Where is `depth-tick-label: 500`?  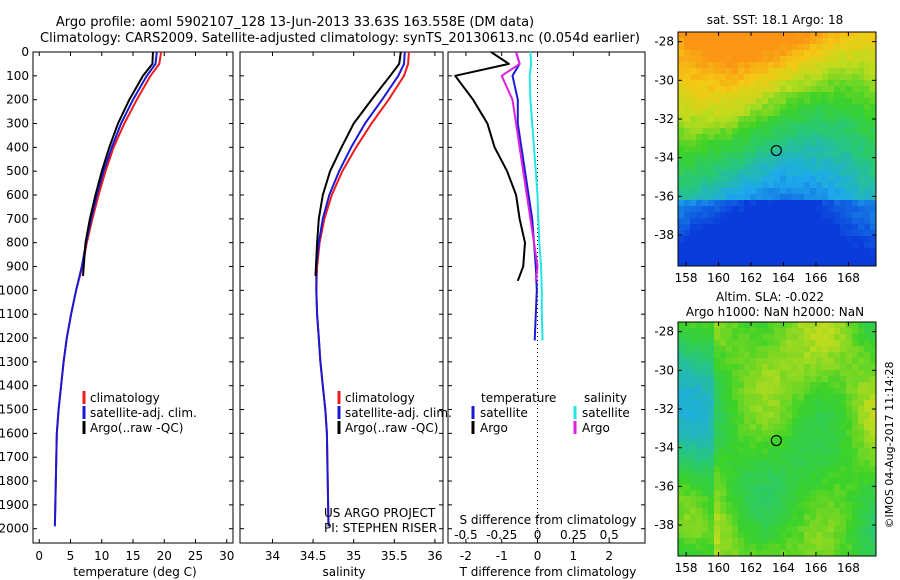 depth-tick-label: 500 is located at coordinates (17, 171).